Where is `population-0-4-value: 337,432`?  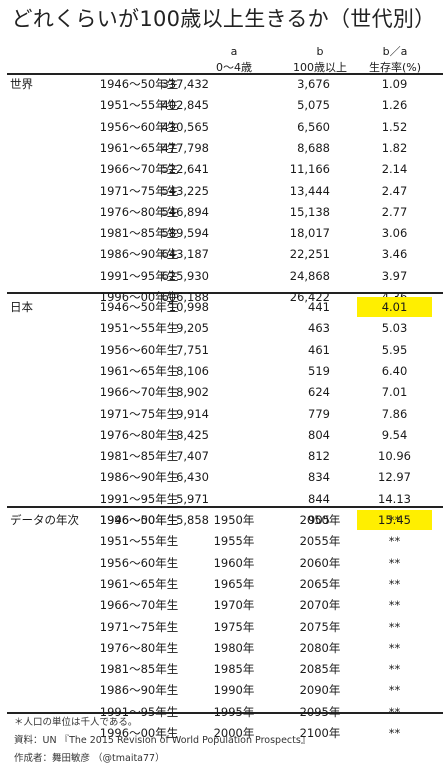 population-0-4-value: 337,432 is located at coordinates (185, 84).